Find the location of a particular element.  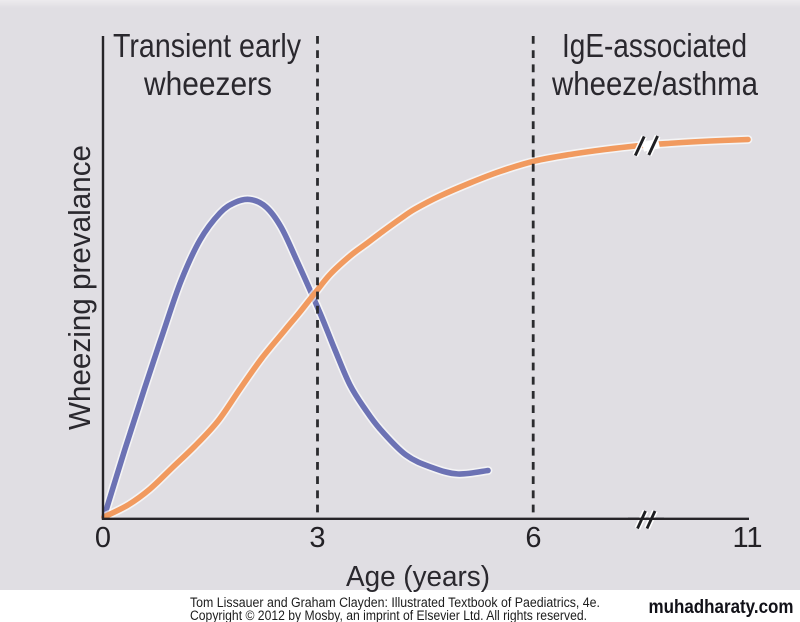

svg-text: wheeze/asthma is located at coordinates (654, 83).